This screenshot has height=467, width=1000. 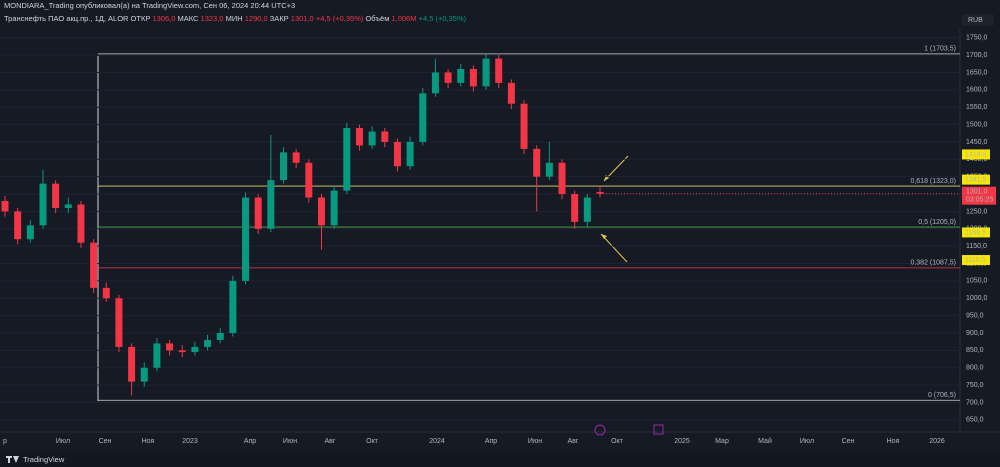 I want to click on y-tick-label: 1650,0, so click(x=977, y=72).